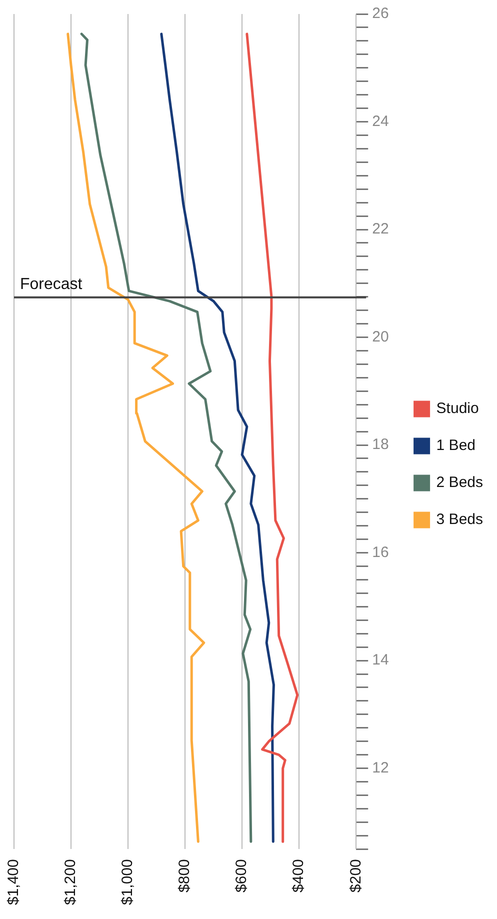 This screenshot has width=497, height=919. What do you see at coordinates (355, 875) in the screenshot?
I see `x-tick-label: $200` at bounding box center [355, 875].